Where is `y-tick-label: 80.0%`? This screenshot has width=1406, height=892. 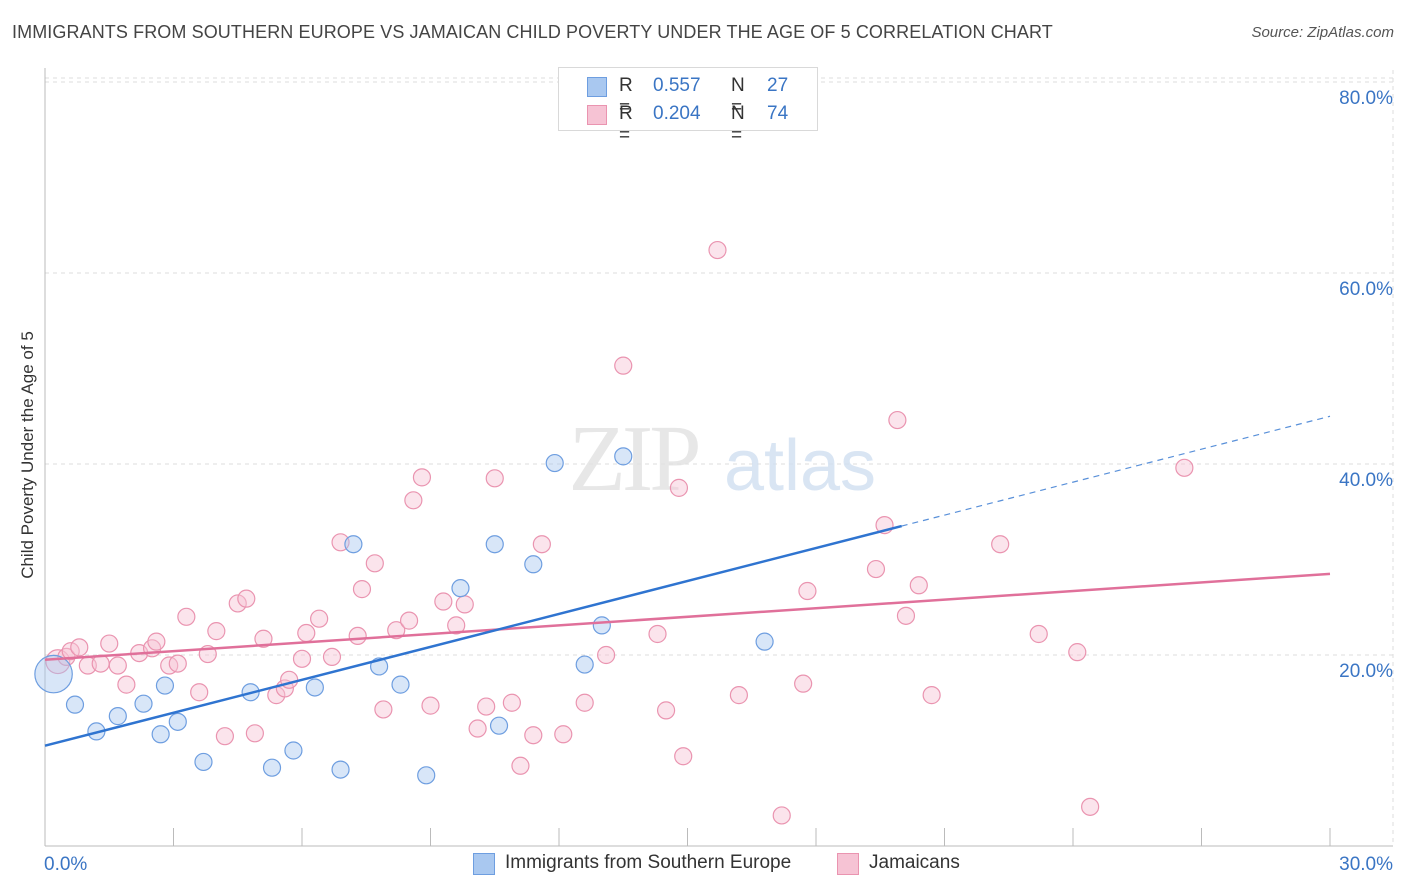
y-tick-label: 80.0% is located at coordinates (1366, 98).